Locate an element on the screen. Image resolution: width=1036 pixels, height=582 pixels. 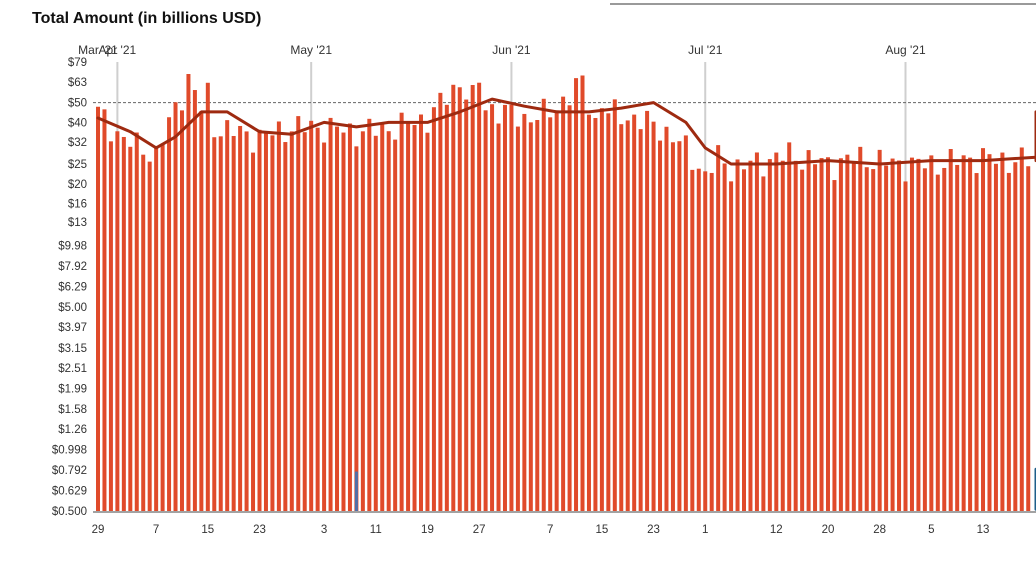
y-tick-label: $40 is located at coordinates (77, 123).